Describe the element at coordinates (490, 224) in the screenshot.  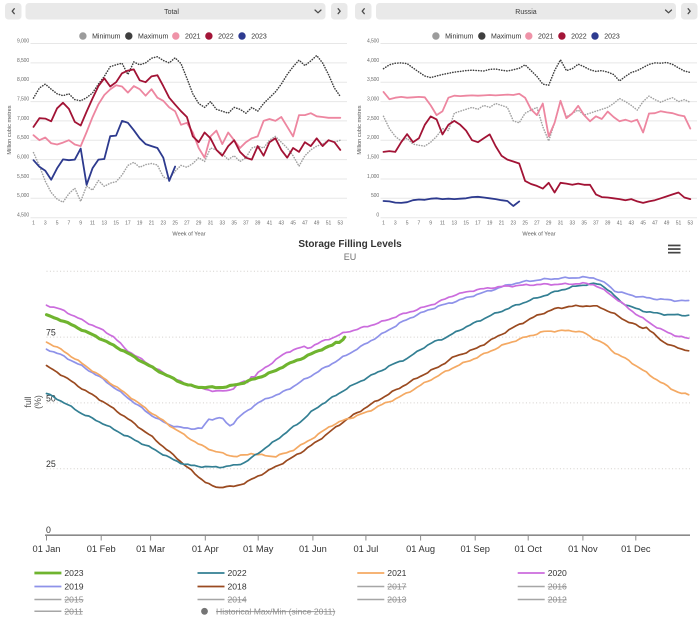
I see `svg-text: 19` at that location.